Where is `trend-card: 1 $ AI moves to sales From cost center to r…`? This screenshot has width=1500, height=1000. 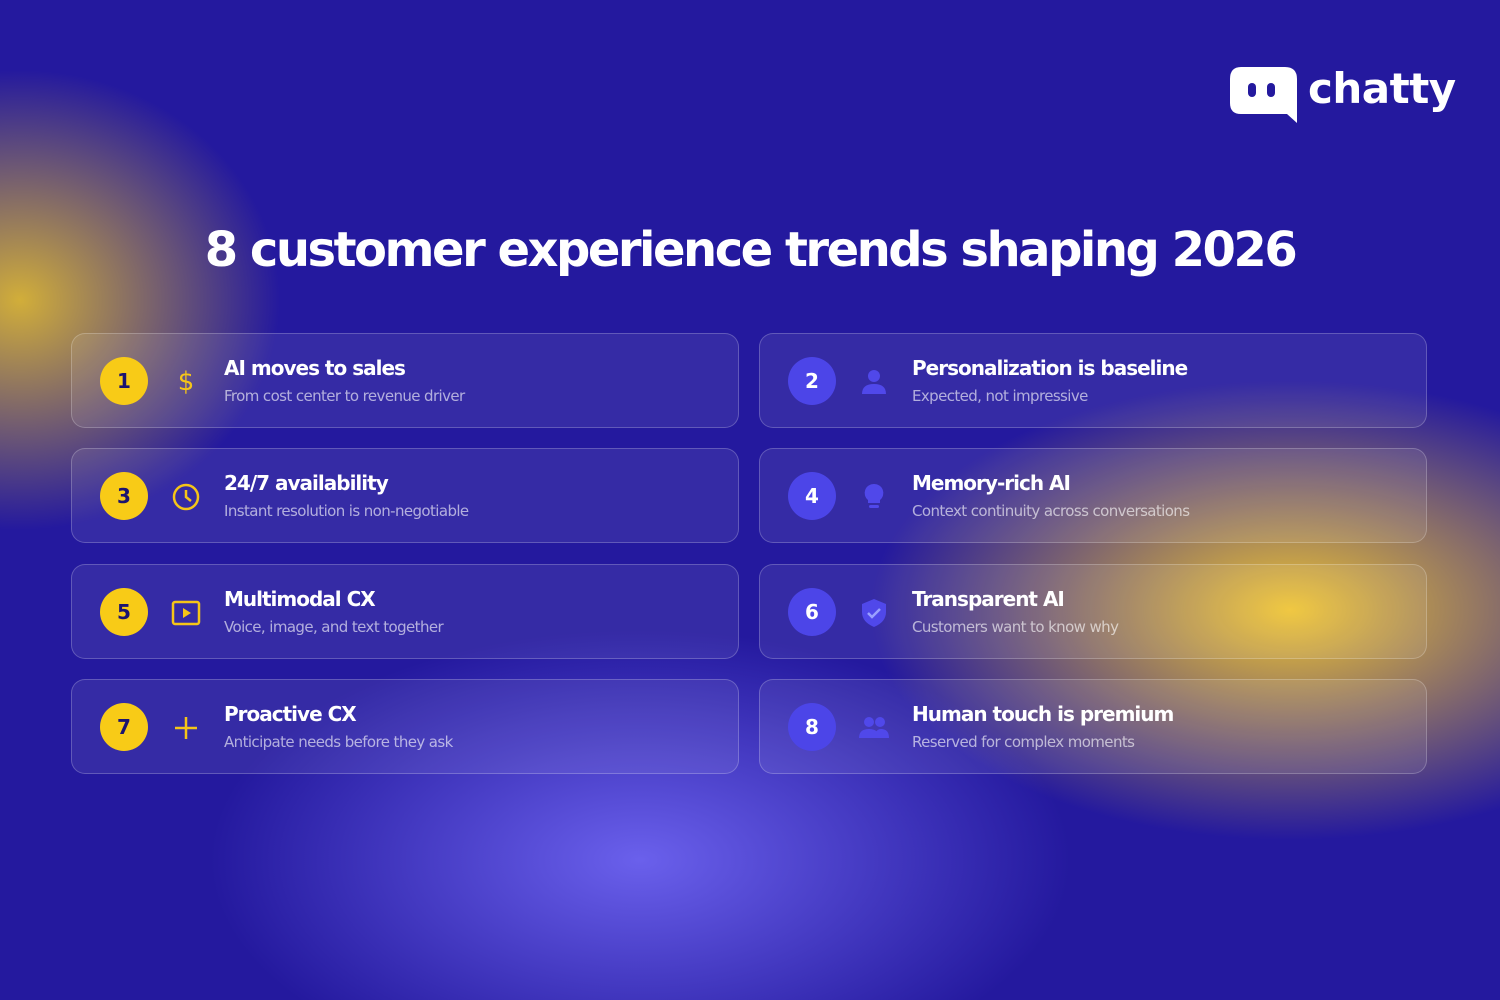 trend-card: 1 $ AI moves to sales From cost center to r… is located at coordinates (405, 380).